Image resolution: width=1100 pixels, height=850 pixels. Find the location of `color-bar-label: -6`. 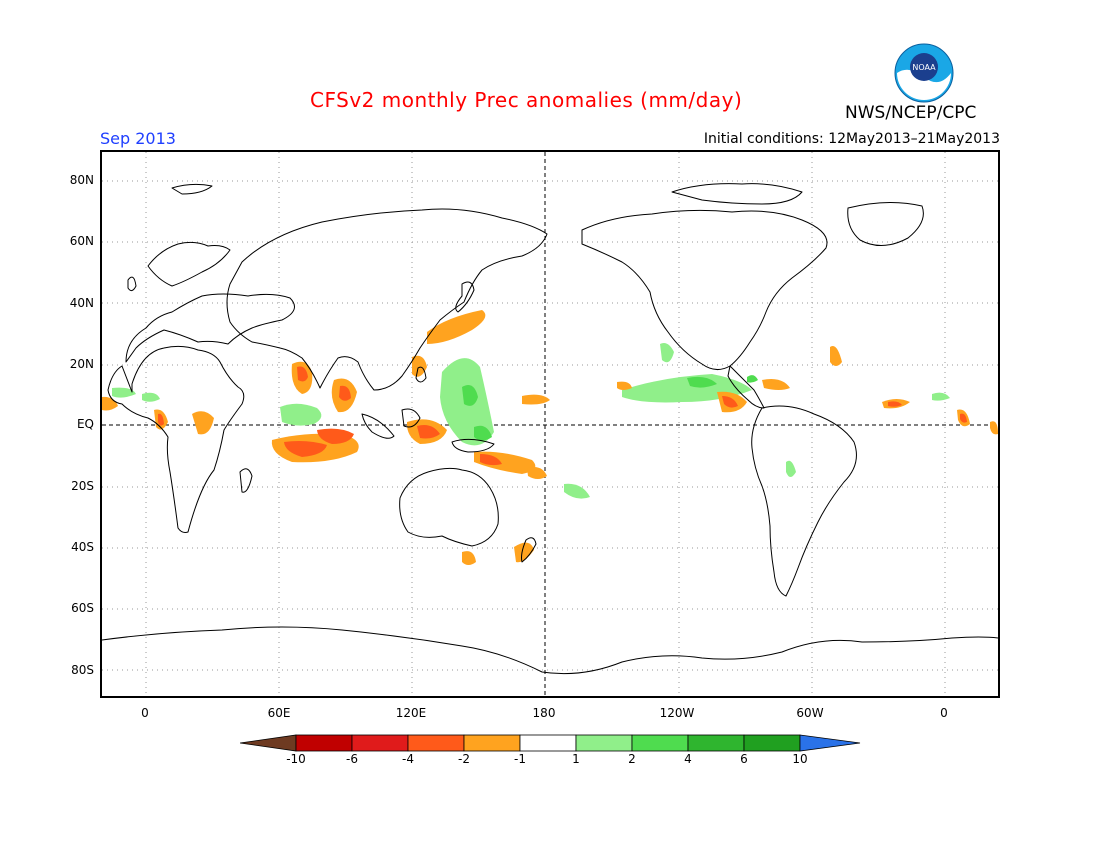

color-bar-label: -6 is located at coordinates (352, 759).